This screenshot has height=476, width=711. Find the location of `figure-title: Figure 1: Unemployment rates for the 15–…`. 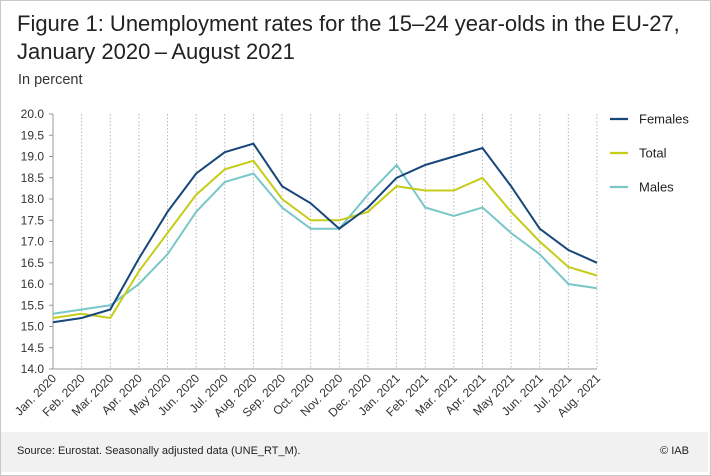

figure-title: Figure 1: Unemployment rates for the 15–… is located at coordinates (357, 38).